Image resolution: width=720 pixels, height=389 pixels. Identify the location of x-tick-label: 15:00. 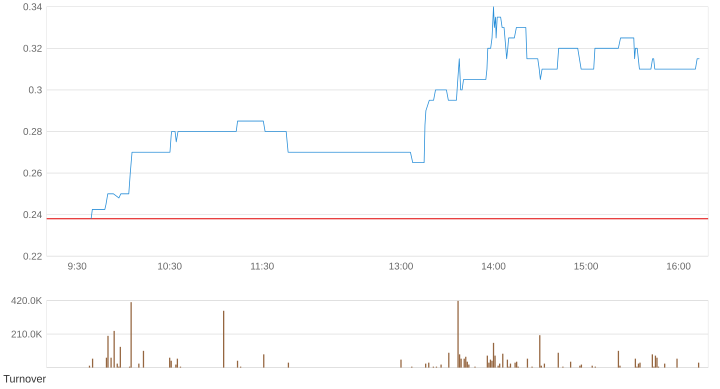
(586, 266).